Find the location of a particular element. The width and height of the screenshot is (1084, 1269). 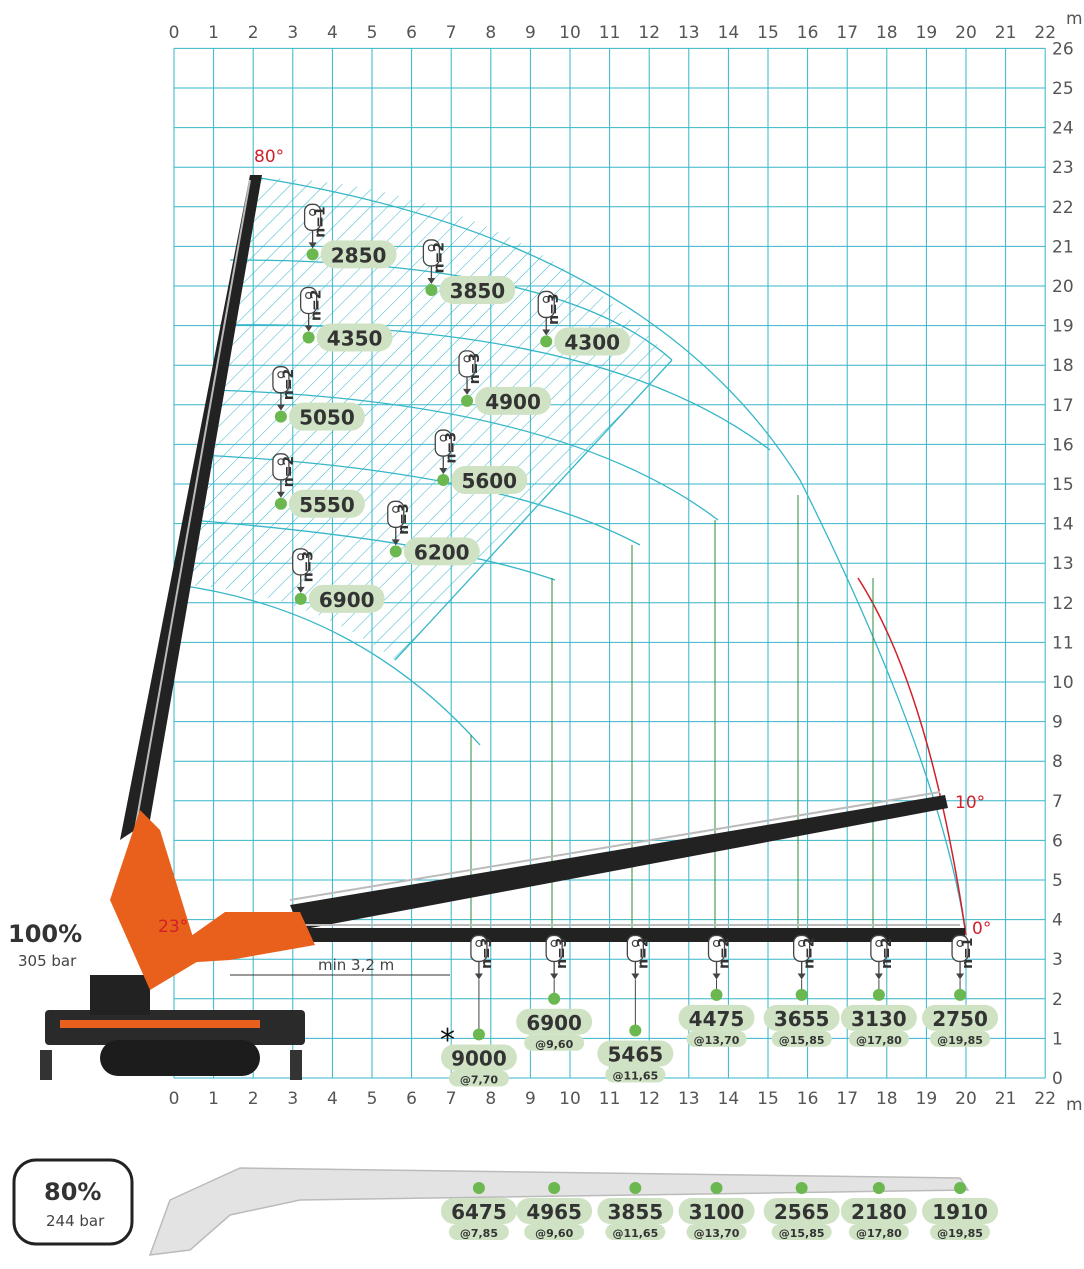

y-tick-label: 13 is located at coordinates (1063, 564).